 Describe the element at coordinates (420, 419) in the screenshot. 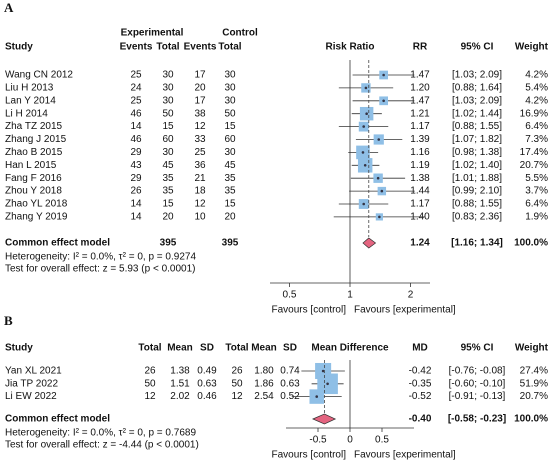

I see `pooled-cell: -0.40` at that location.